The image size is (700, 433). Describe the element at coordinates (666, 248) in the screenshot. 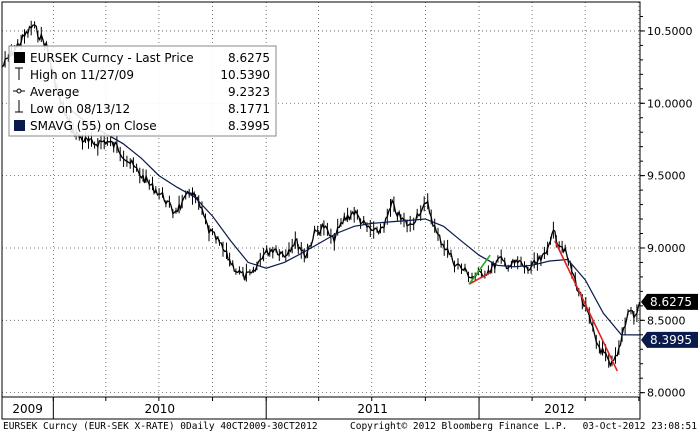

I see `y-tick-label: 9.0000` at that location.